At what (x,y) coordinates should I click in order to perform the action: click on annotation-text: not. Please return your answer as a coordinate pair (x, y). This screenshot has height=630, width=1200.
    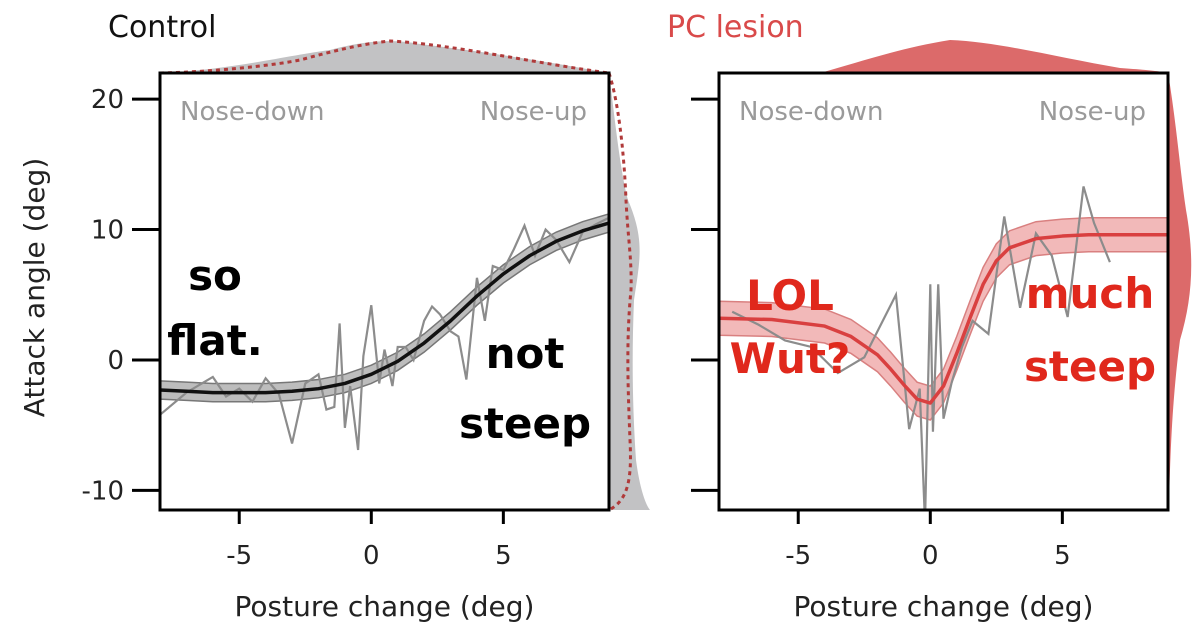
    Looking at the image, I should click on (525, 353).